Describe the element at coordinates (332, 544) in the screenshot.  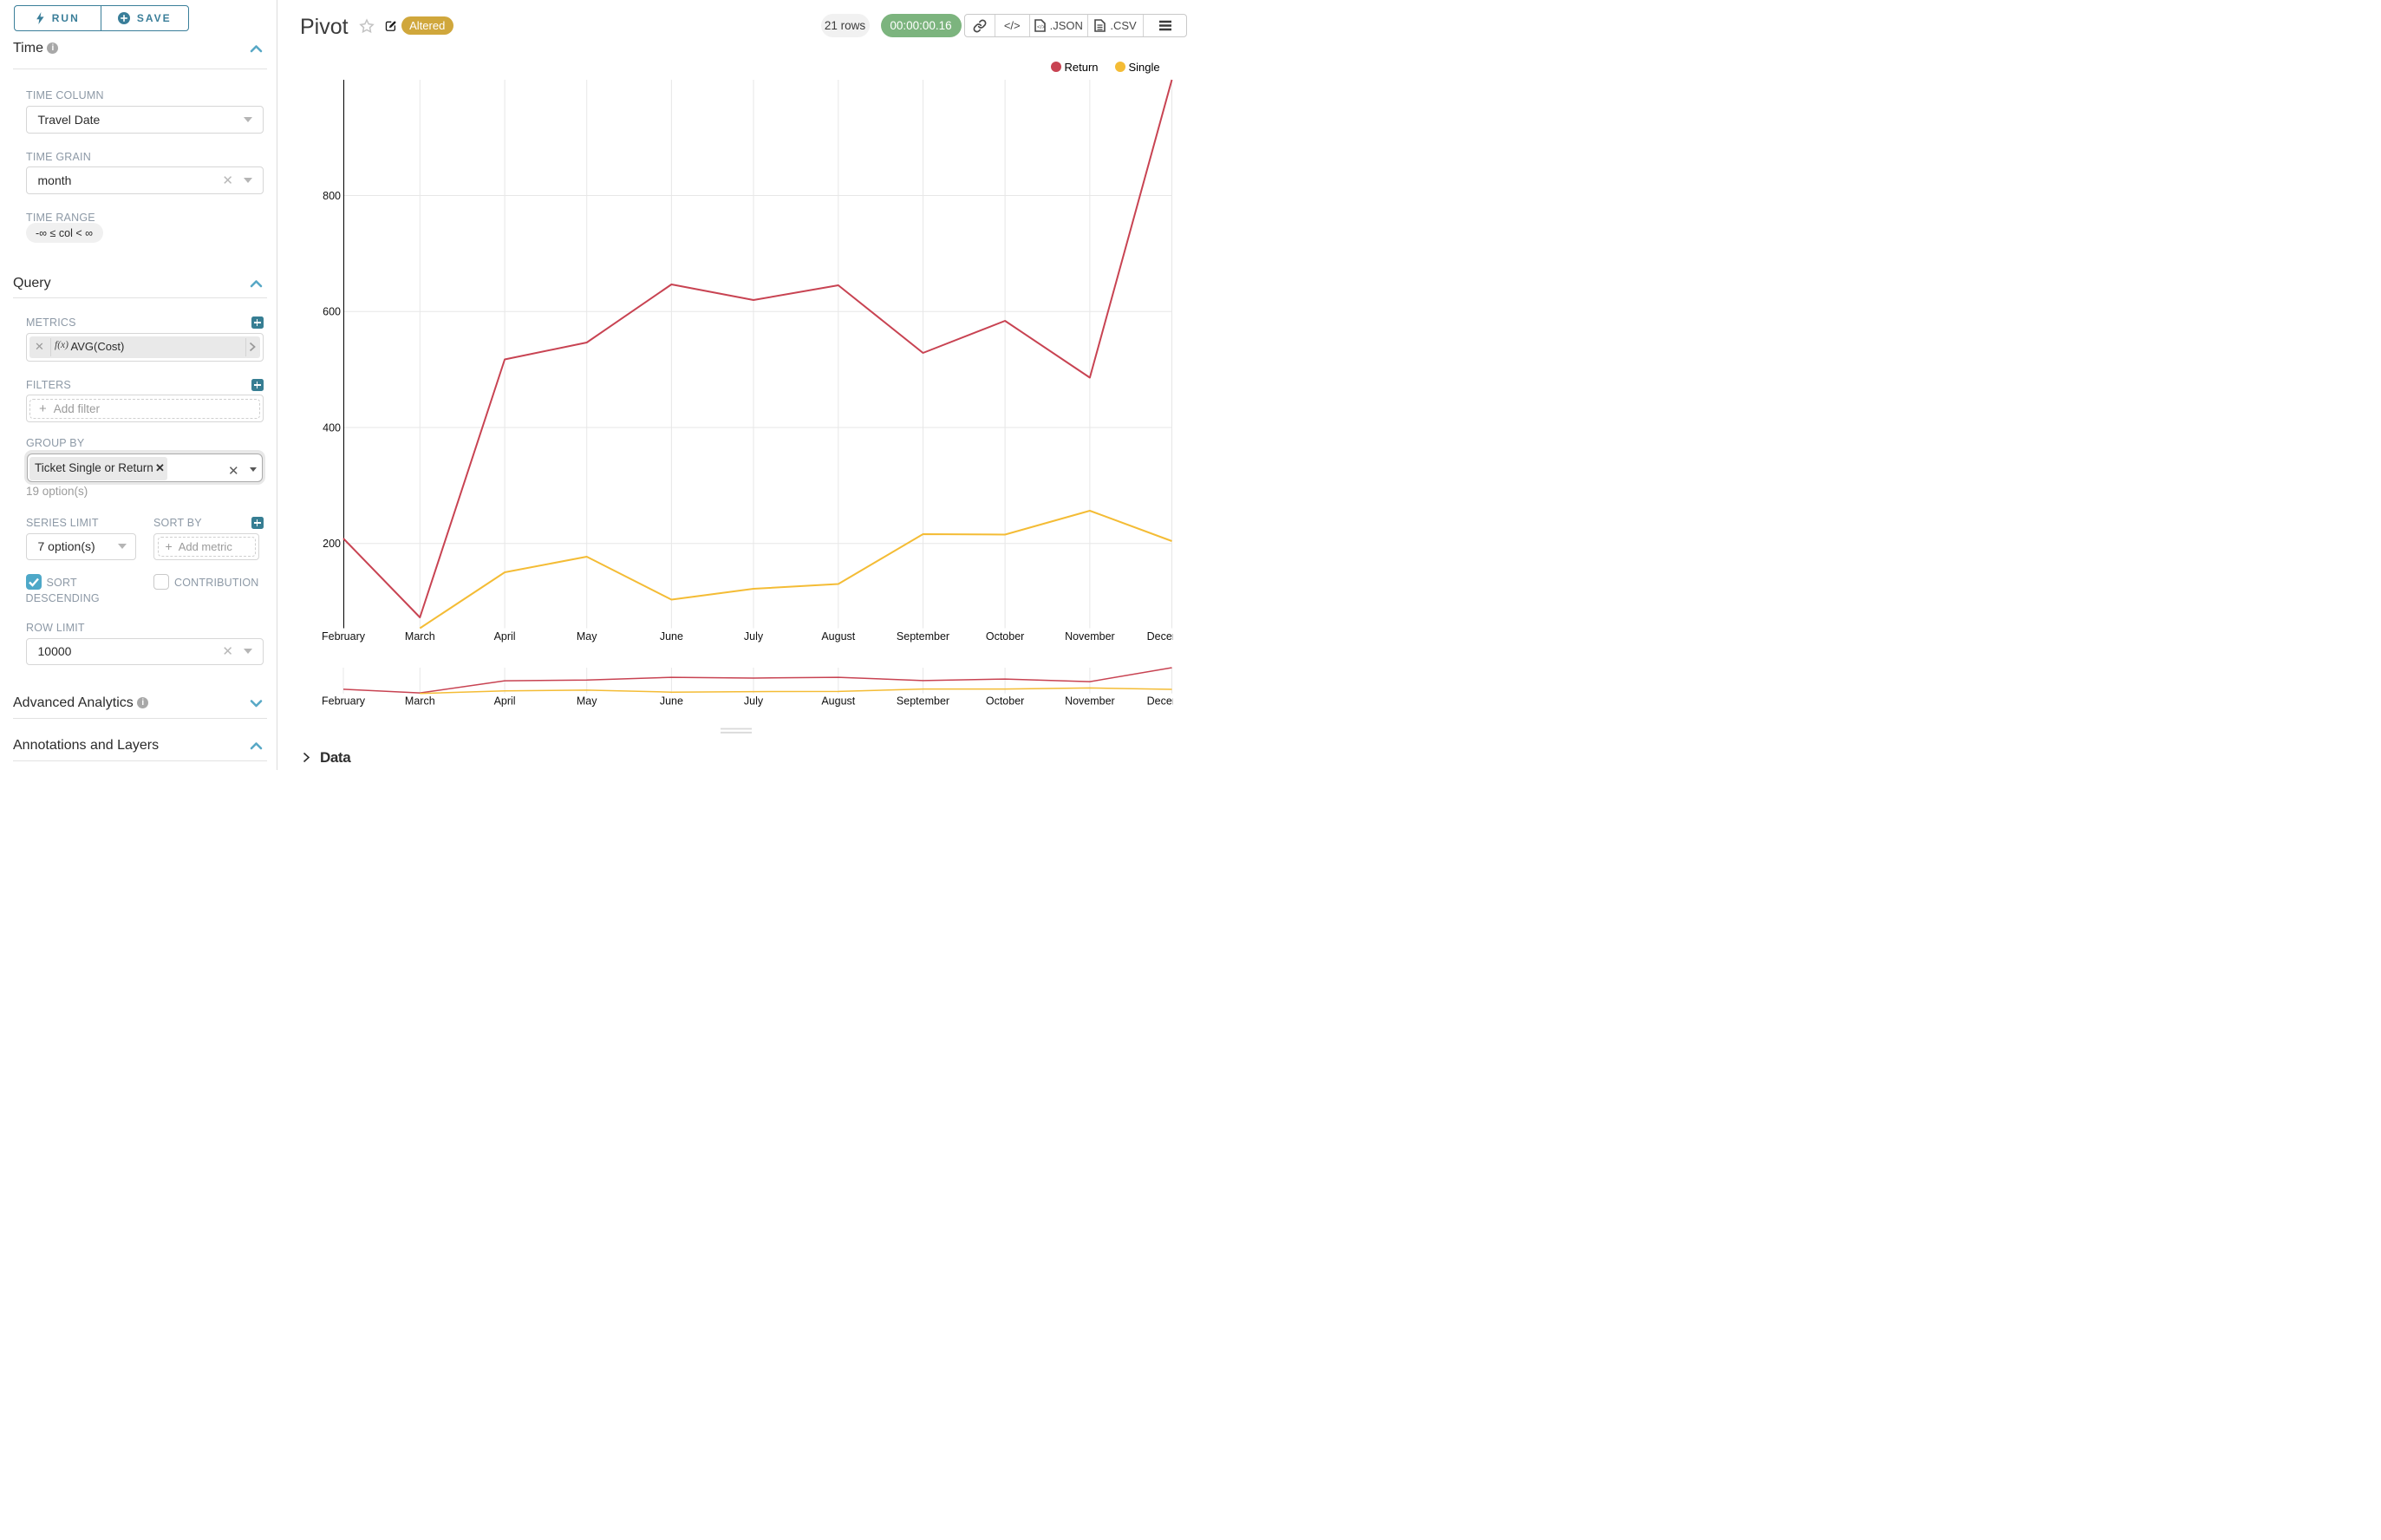
I see `svg-text: 200` at that location.